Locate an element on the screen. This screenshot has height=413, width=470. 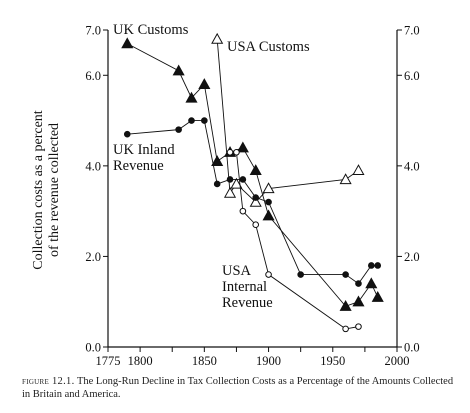
y-tick-label-right: 0.0 is located at coordinates (412, 348).